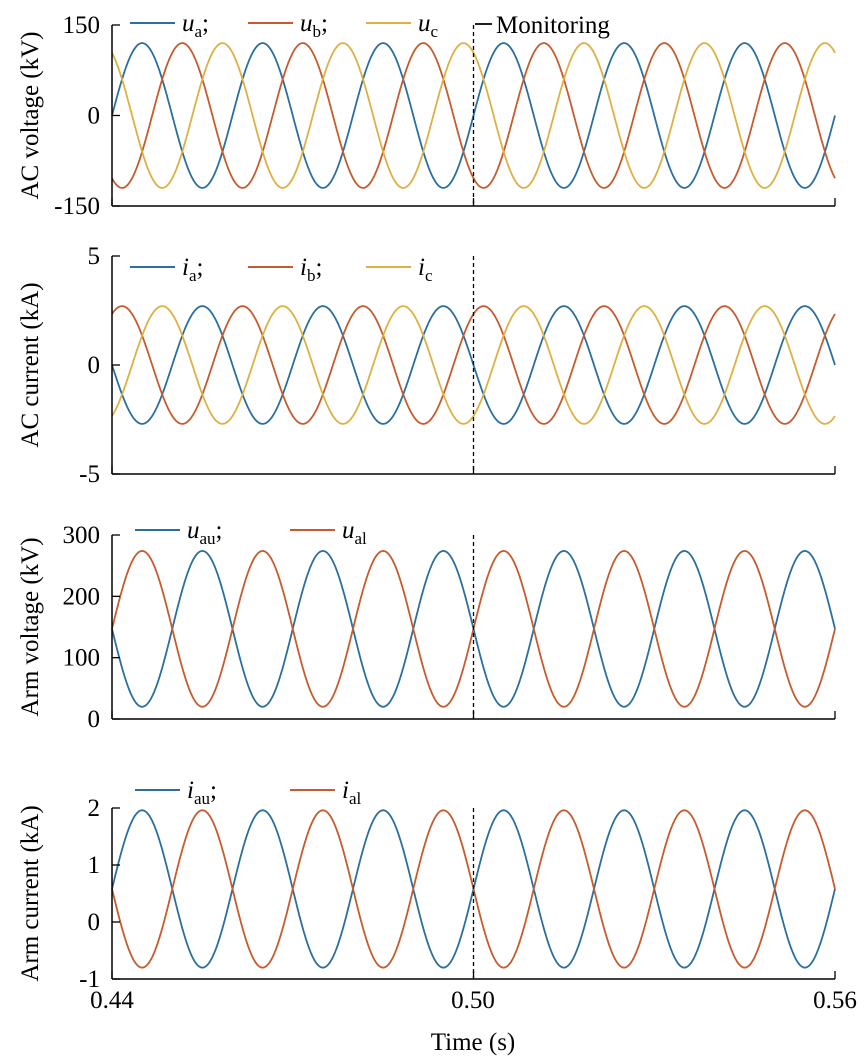 Image resolution: width=865 pixels, height=1061 pixels. Describe the element at coordinates (195, 25) in the screenshot. I see `legend-entry: ua;` at that location.